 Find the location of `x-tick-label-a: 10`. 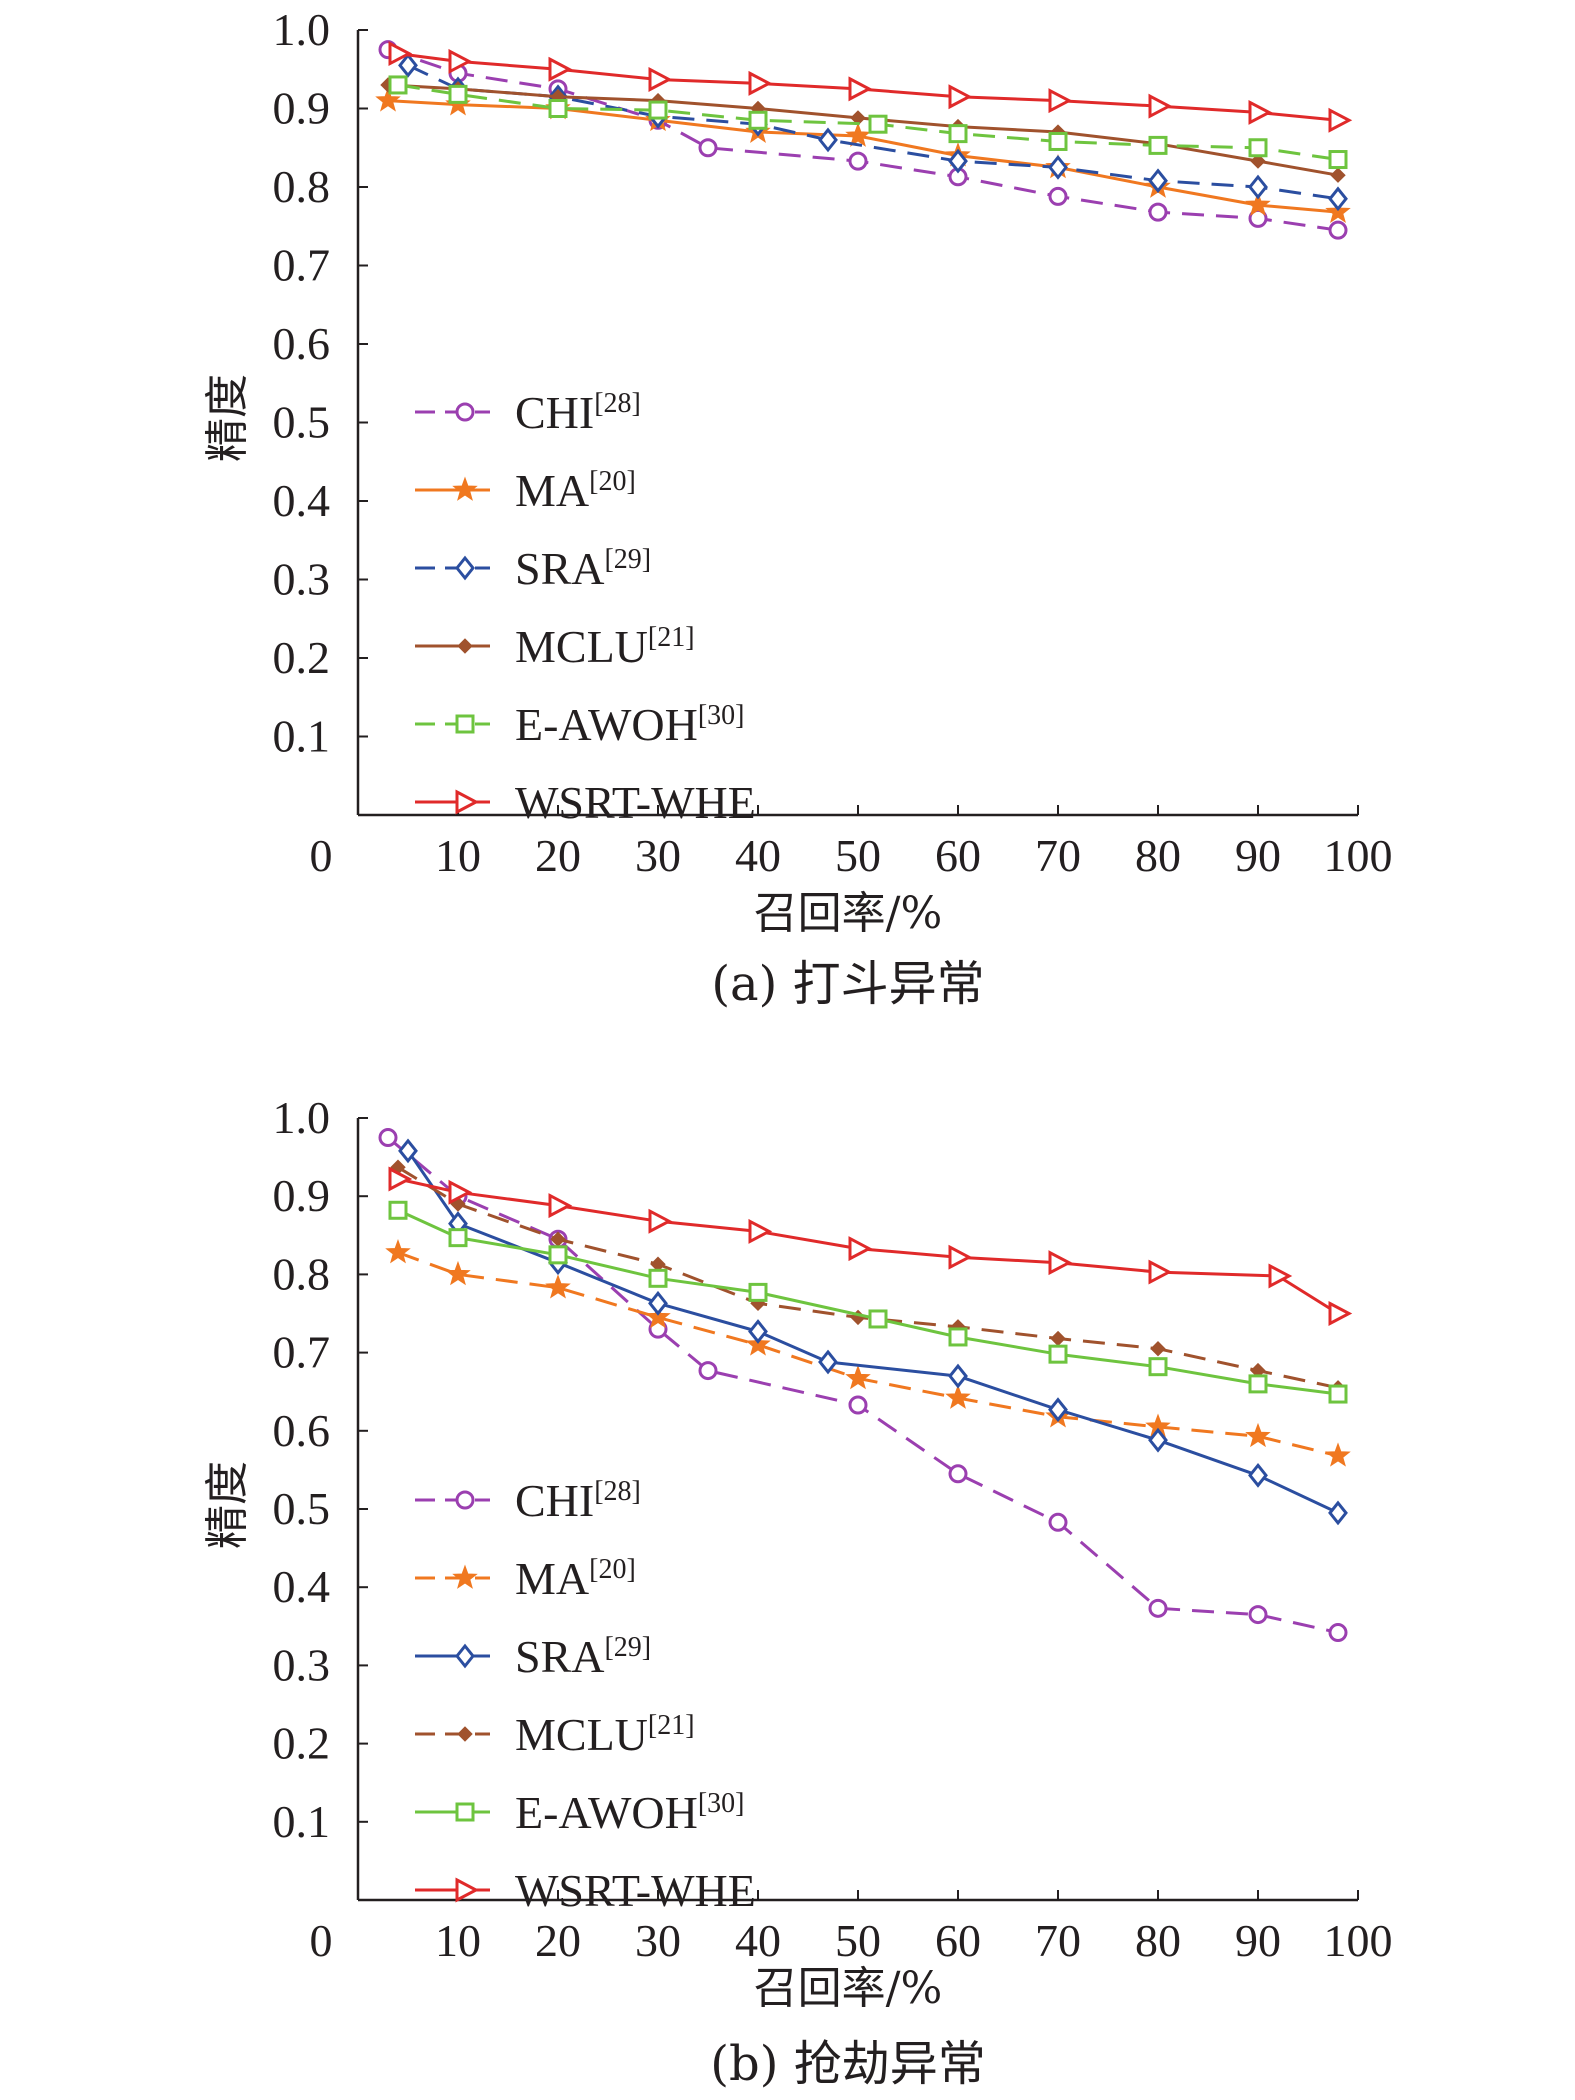

x-tick-label-a: 10 is located at coordinates (458, 855).